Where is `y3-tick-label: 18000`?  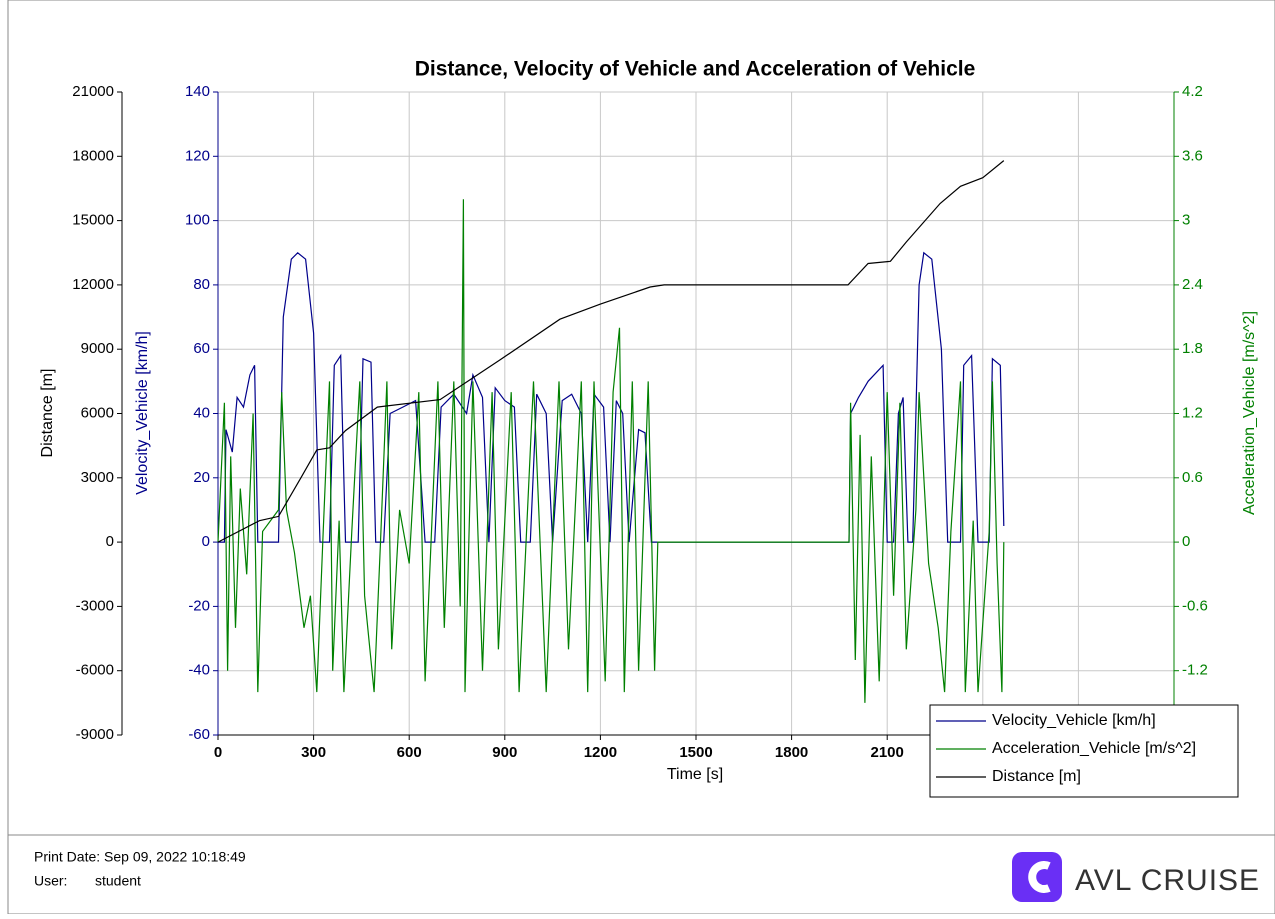
y3-tick-label: 18000 is located at coordinates (93, 155).